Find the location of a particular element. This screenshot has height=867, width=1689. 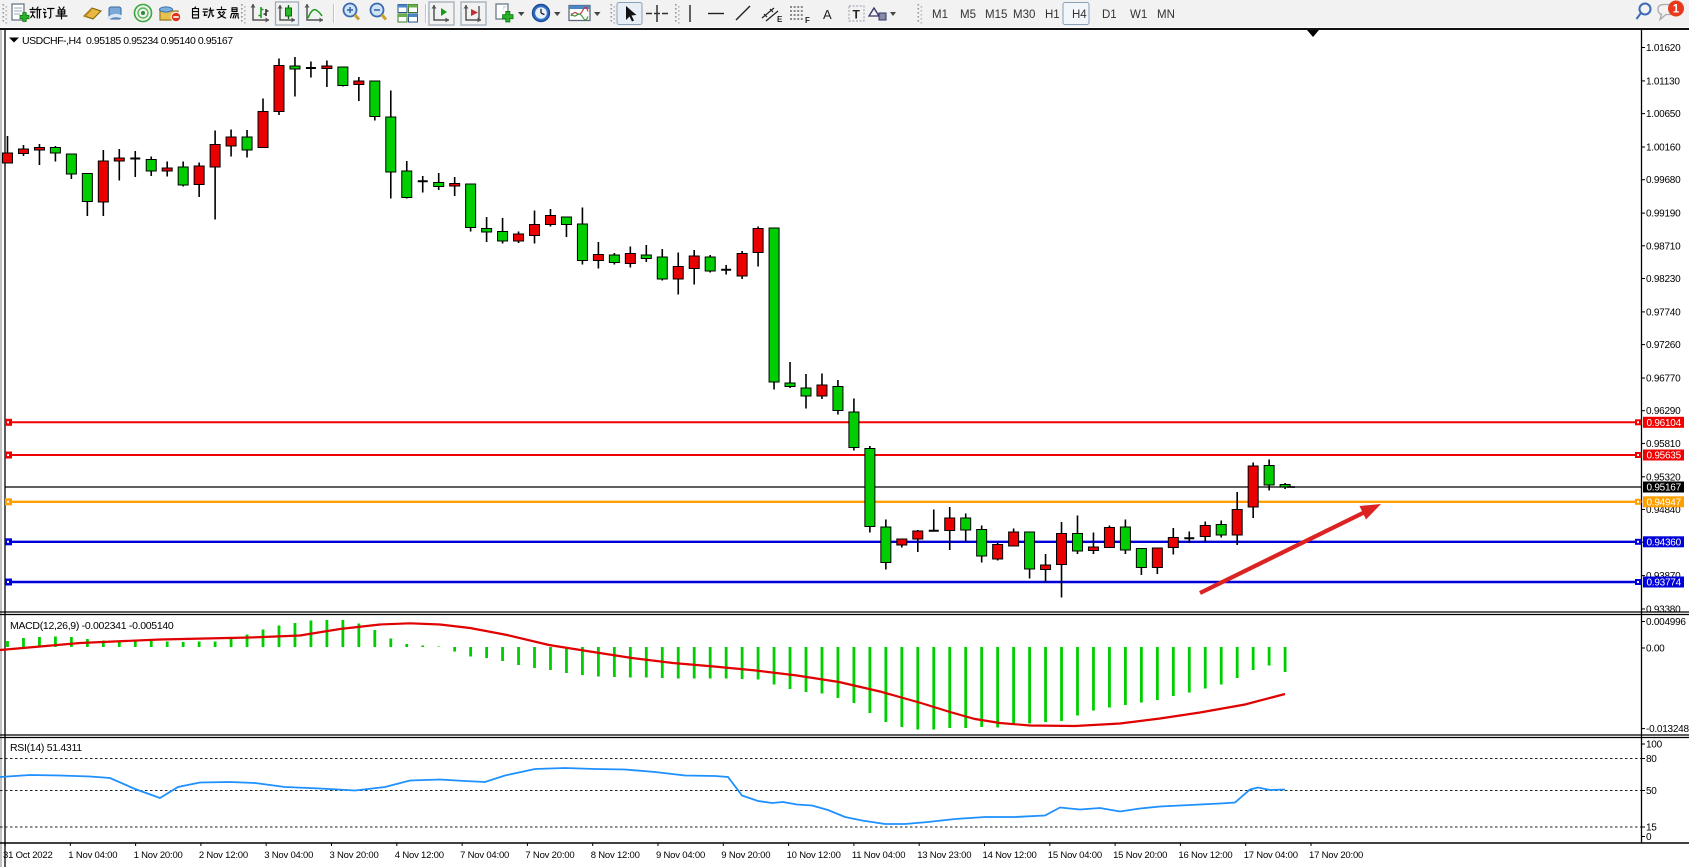

svg-text: 4 Nov 12:00 is located at coordinates (419, 855).